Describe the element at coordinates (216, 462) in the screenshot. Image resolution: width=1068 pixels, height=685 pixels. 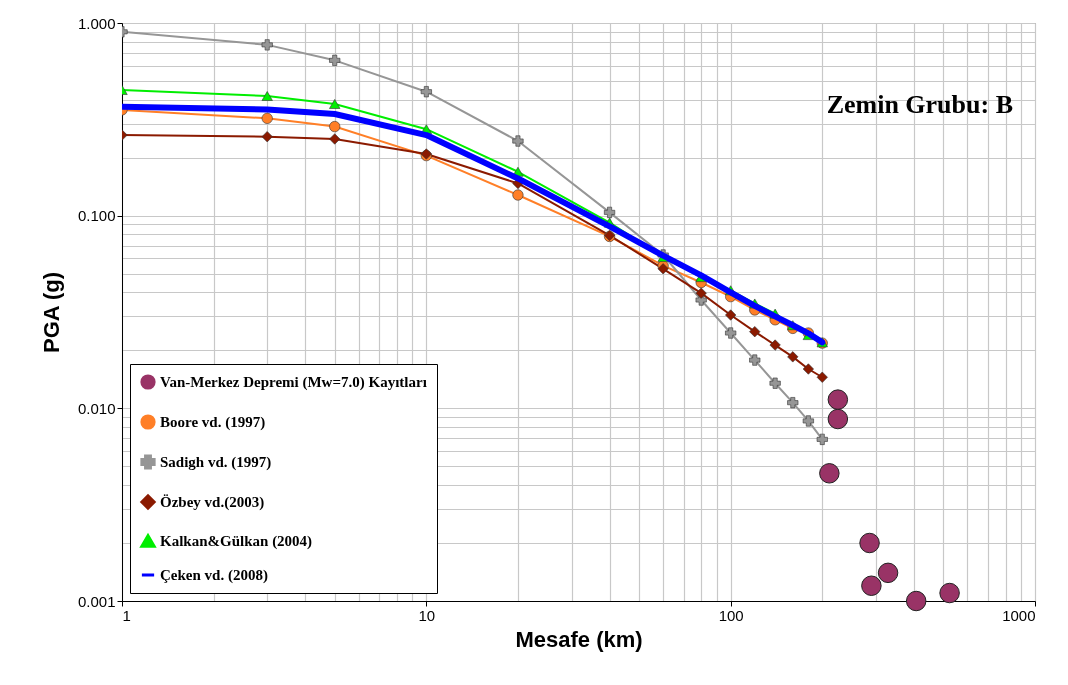
I see `legend-label: Sadigh vd. (1997)` at that location.